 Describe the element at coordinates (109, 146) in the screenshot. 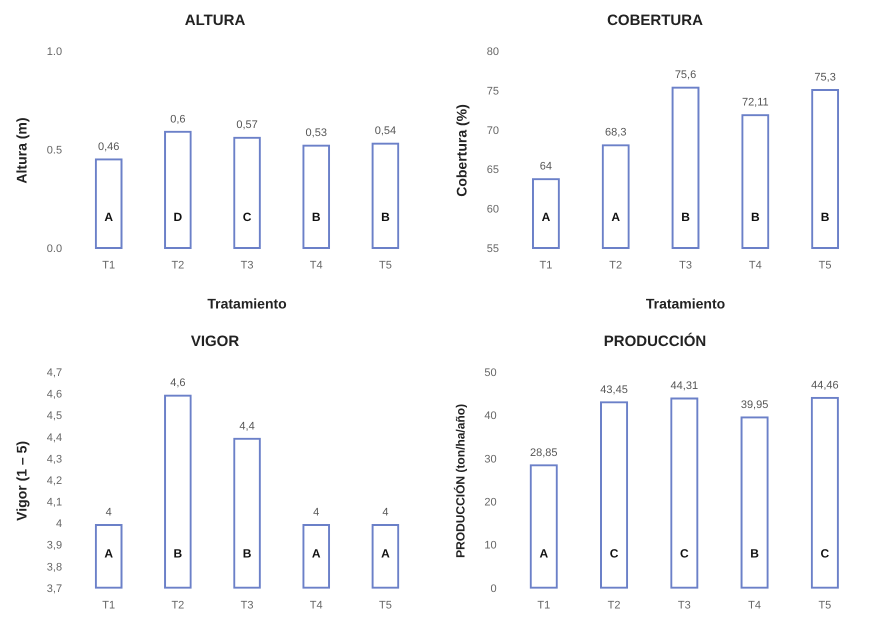

I see `text: 0,46` at that location.